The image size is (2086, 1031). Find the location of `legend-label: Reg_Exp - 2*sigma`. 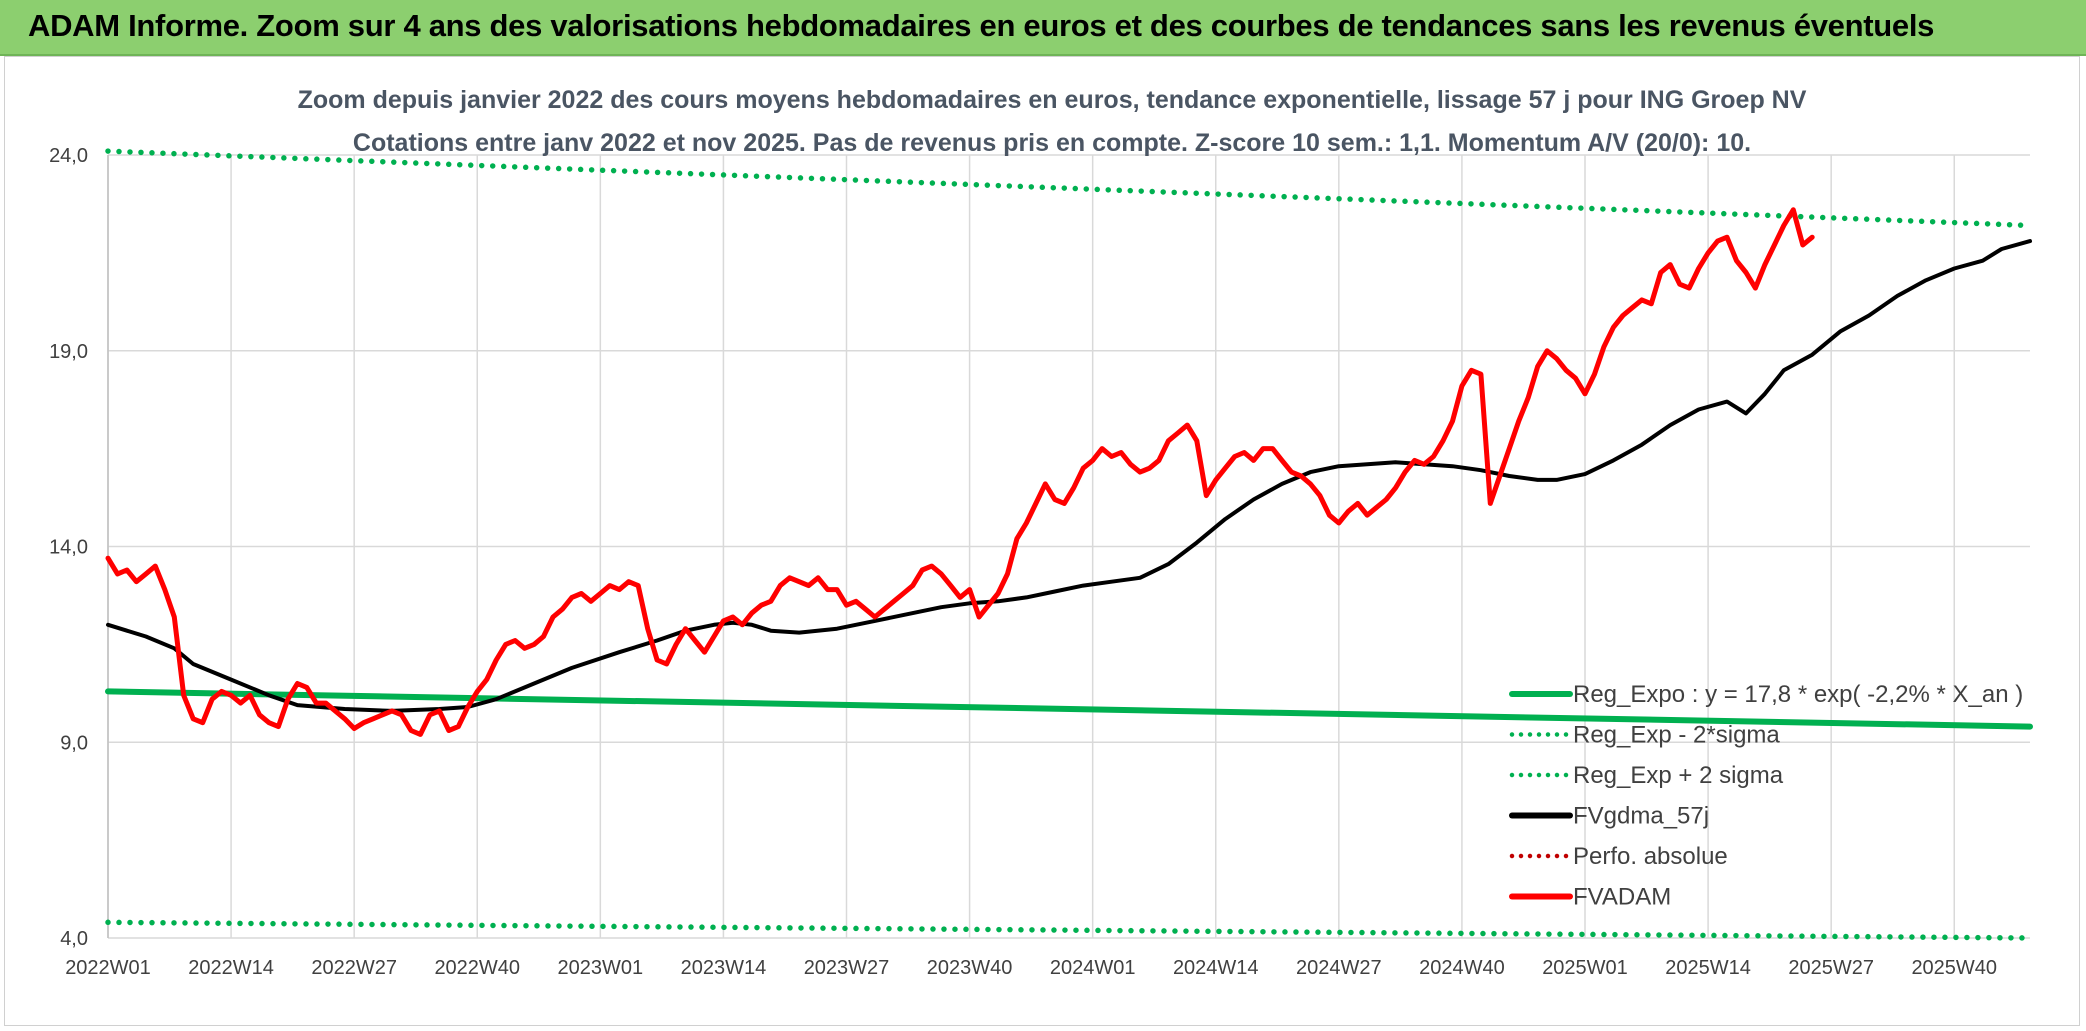

legend-label: Reg_Exp - 2*sigma is located at coordinates (1676, 735).